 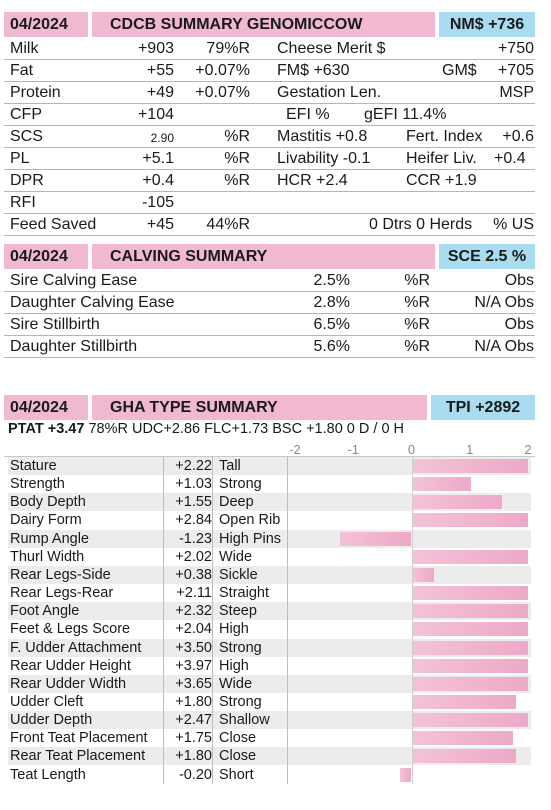 I want to click on trait-row: Udder Cleft +1.80 Strong, so click(x=269, y=702).